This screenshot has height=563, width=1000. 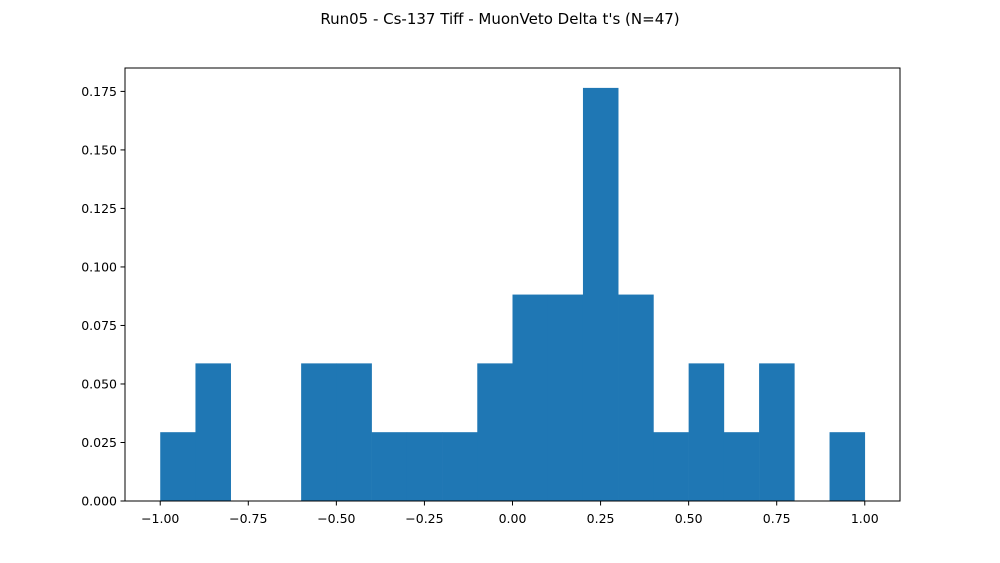 What do you see at coordinates (689, 518) in the screenshot?
I see `x-tick-label: 0.50` at bounding box center [689, 518].